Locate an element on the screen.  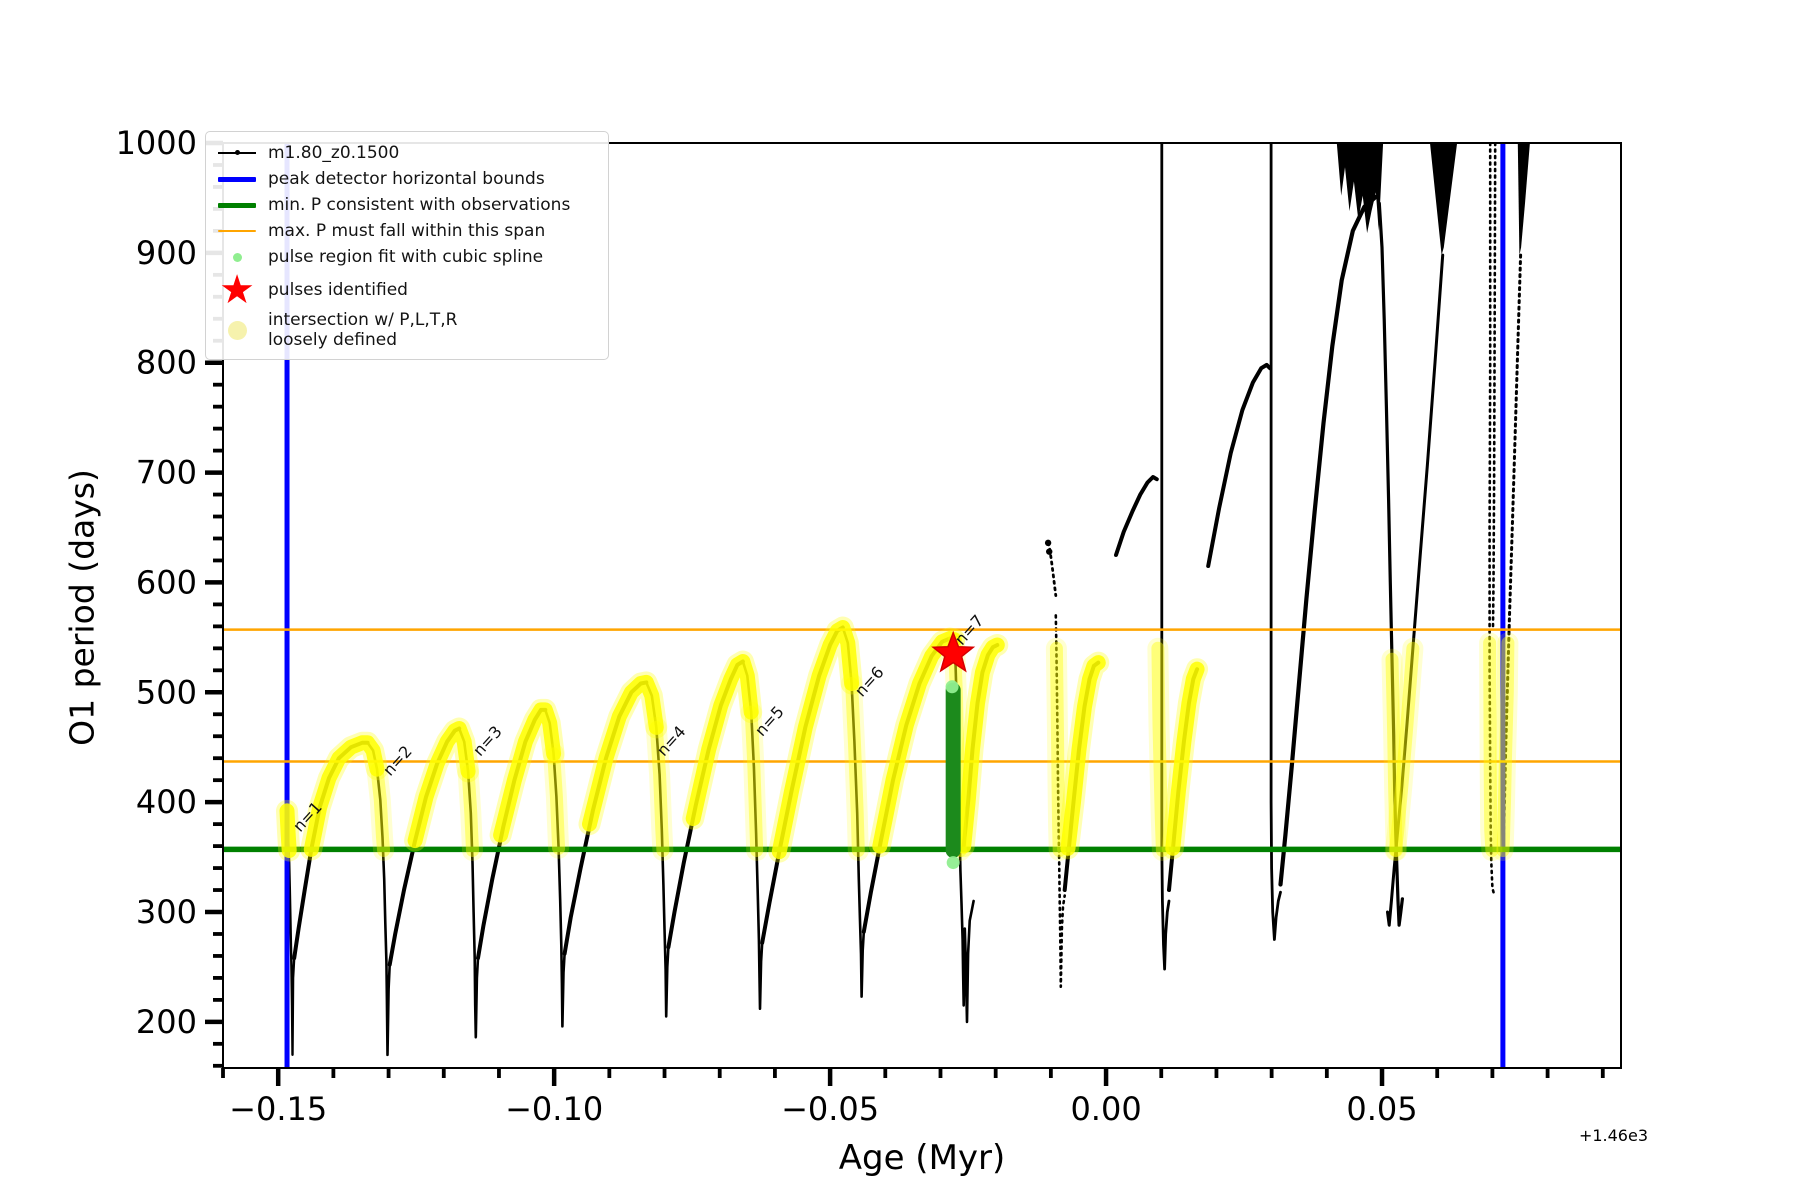
y-tick-label: 700 is located at coordinates (166, 473).